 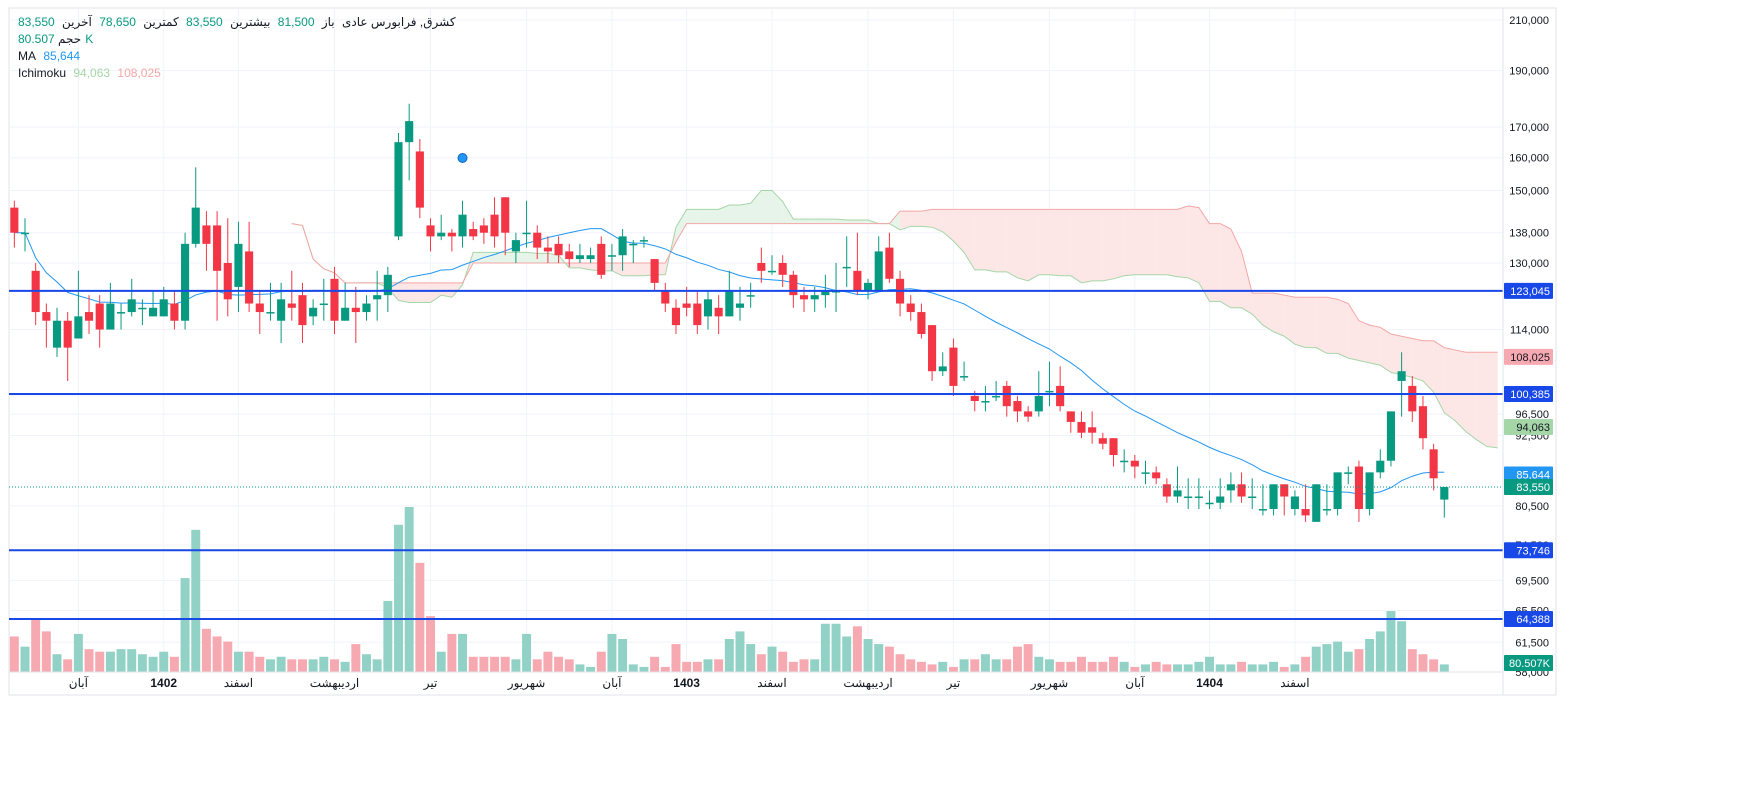 What do you see at coordinates (334, 683) in the screenshot?
I see `time-tick-label: اردیبهشت` at bounding box center [334, 683].